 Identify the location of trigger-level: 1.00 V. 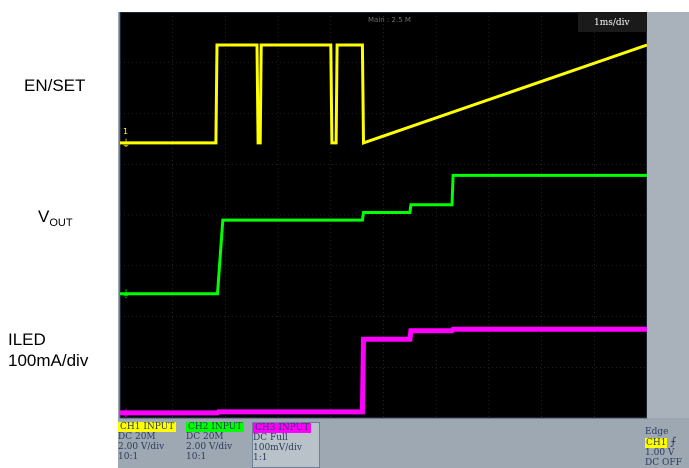
(660, 453).